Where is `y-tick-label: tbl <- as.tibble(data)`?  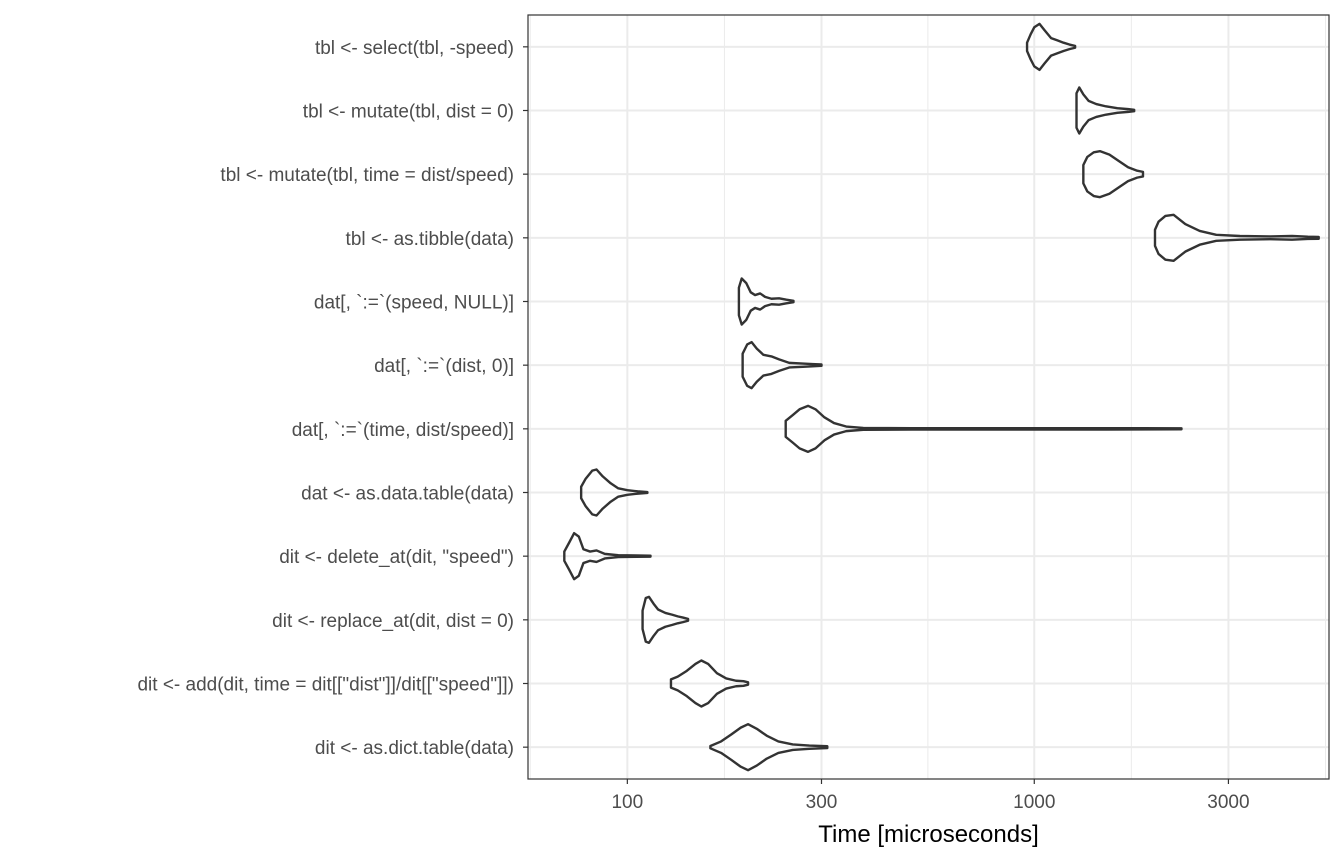
y-tick-label: tbl <- as.tibble(data) is located at coordinates (430, 239).